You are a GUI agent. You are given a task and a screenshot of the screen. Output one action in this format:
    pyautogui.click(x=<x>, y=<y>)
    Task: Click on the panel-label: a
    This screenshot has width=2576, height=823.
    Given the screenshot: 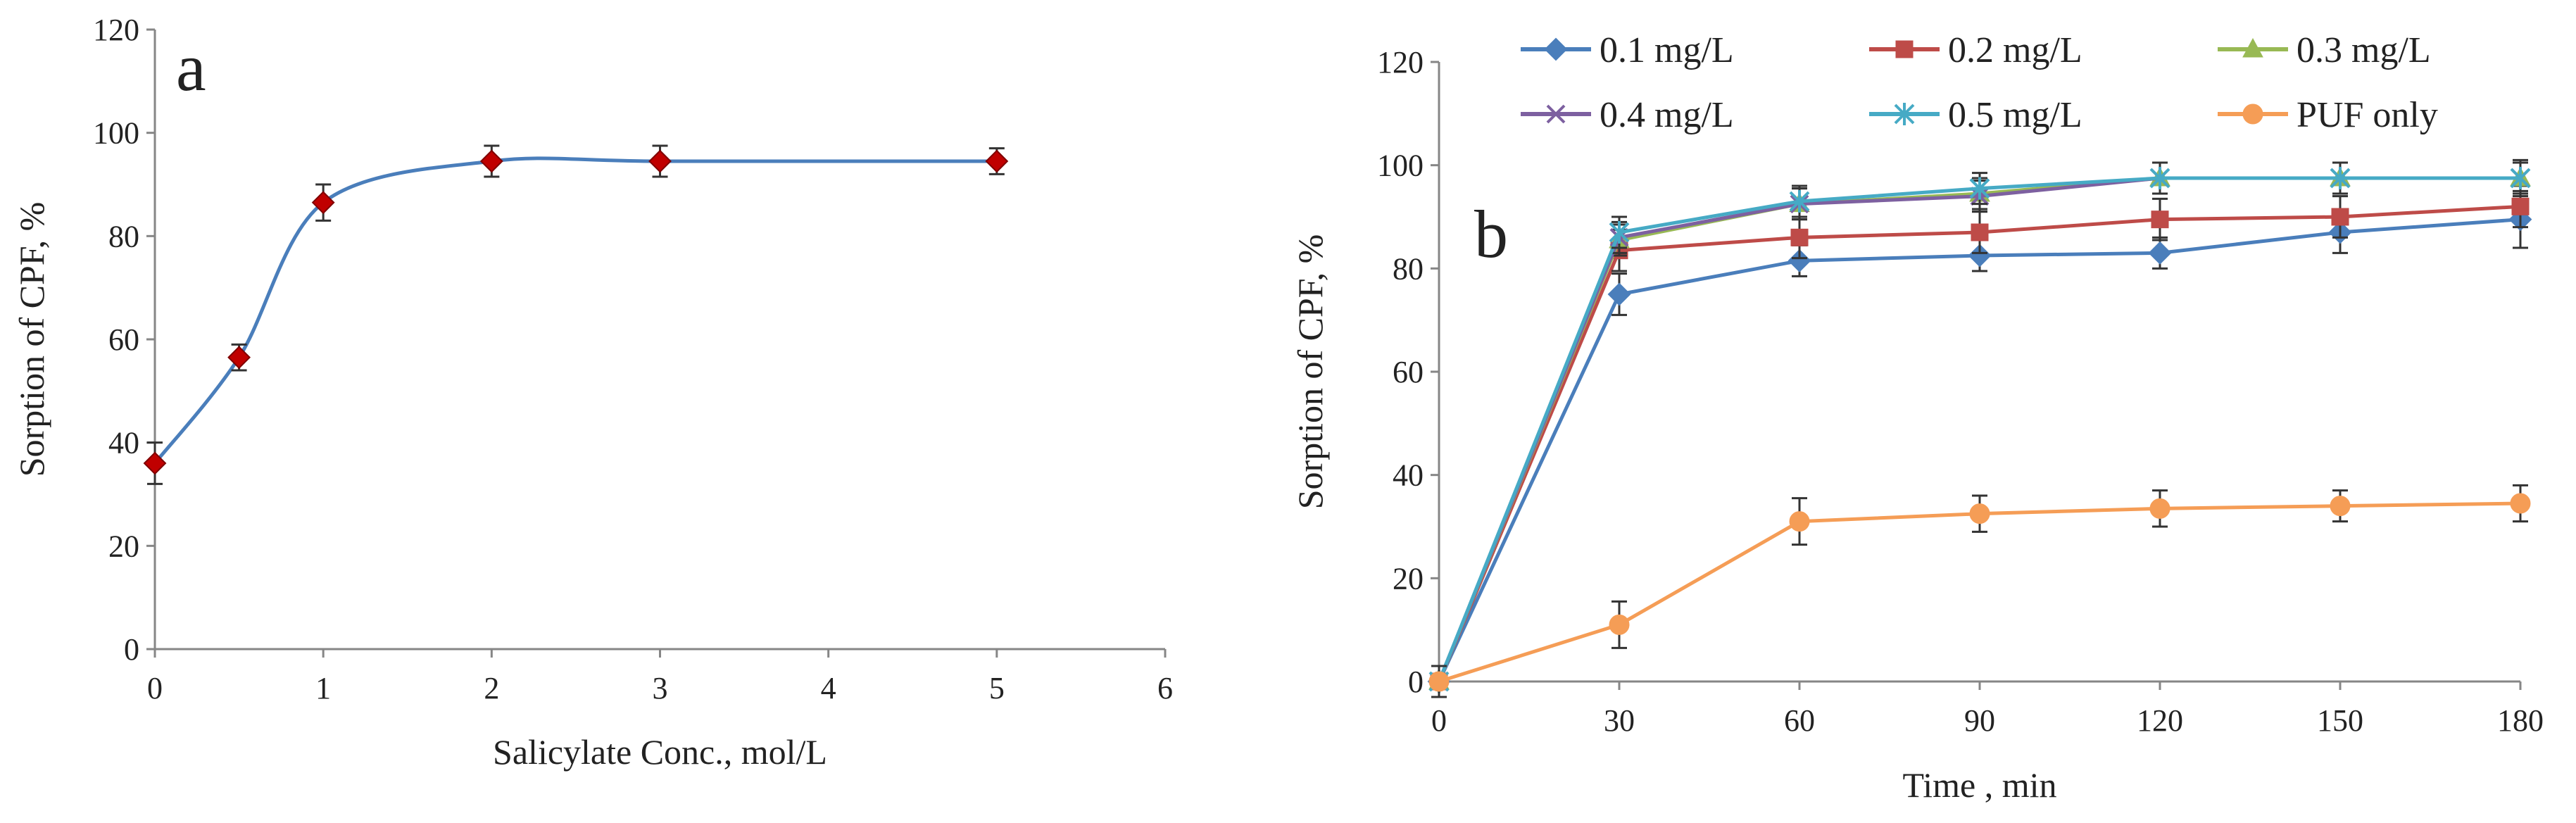 What is the action you would take?
    pyautogui.click(x=191, y=67)
    